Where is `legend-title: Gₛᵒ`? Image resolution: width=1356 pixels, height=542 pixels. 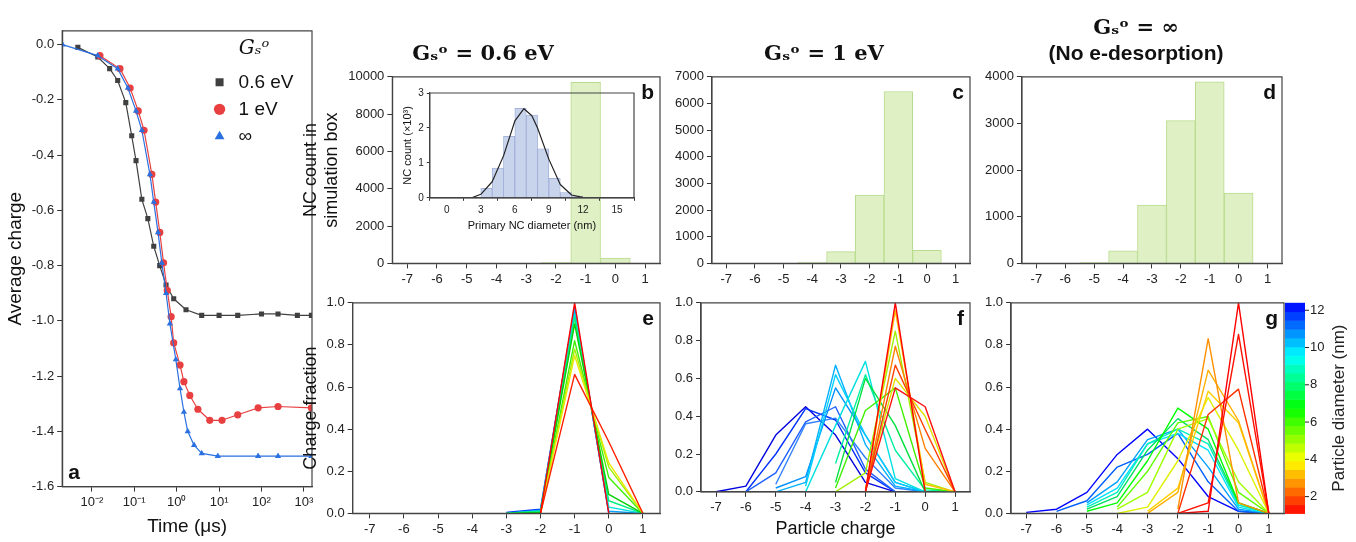 legend-title: Gₛᵒ is located at coordinates (254, 47).